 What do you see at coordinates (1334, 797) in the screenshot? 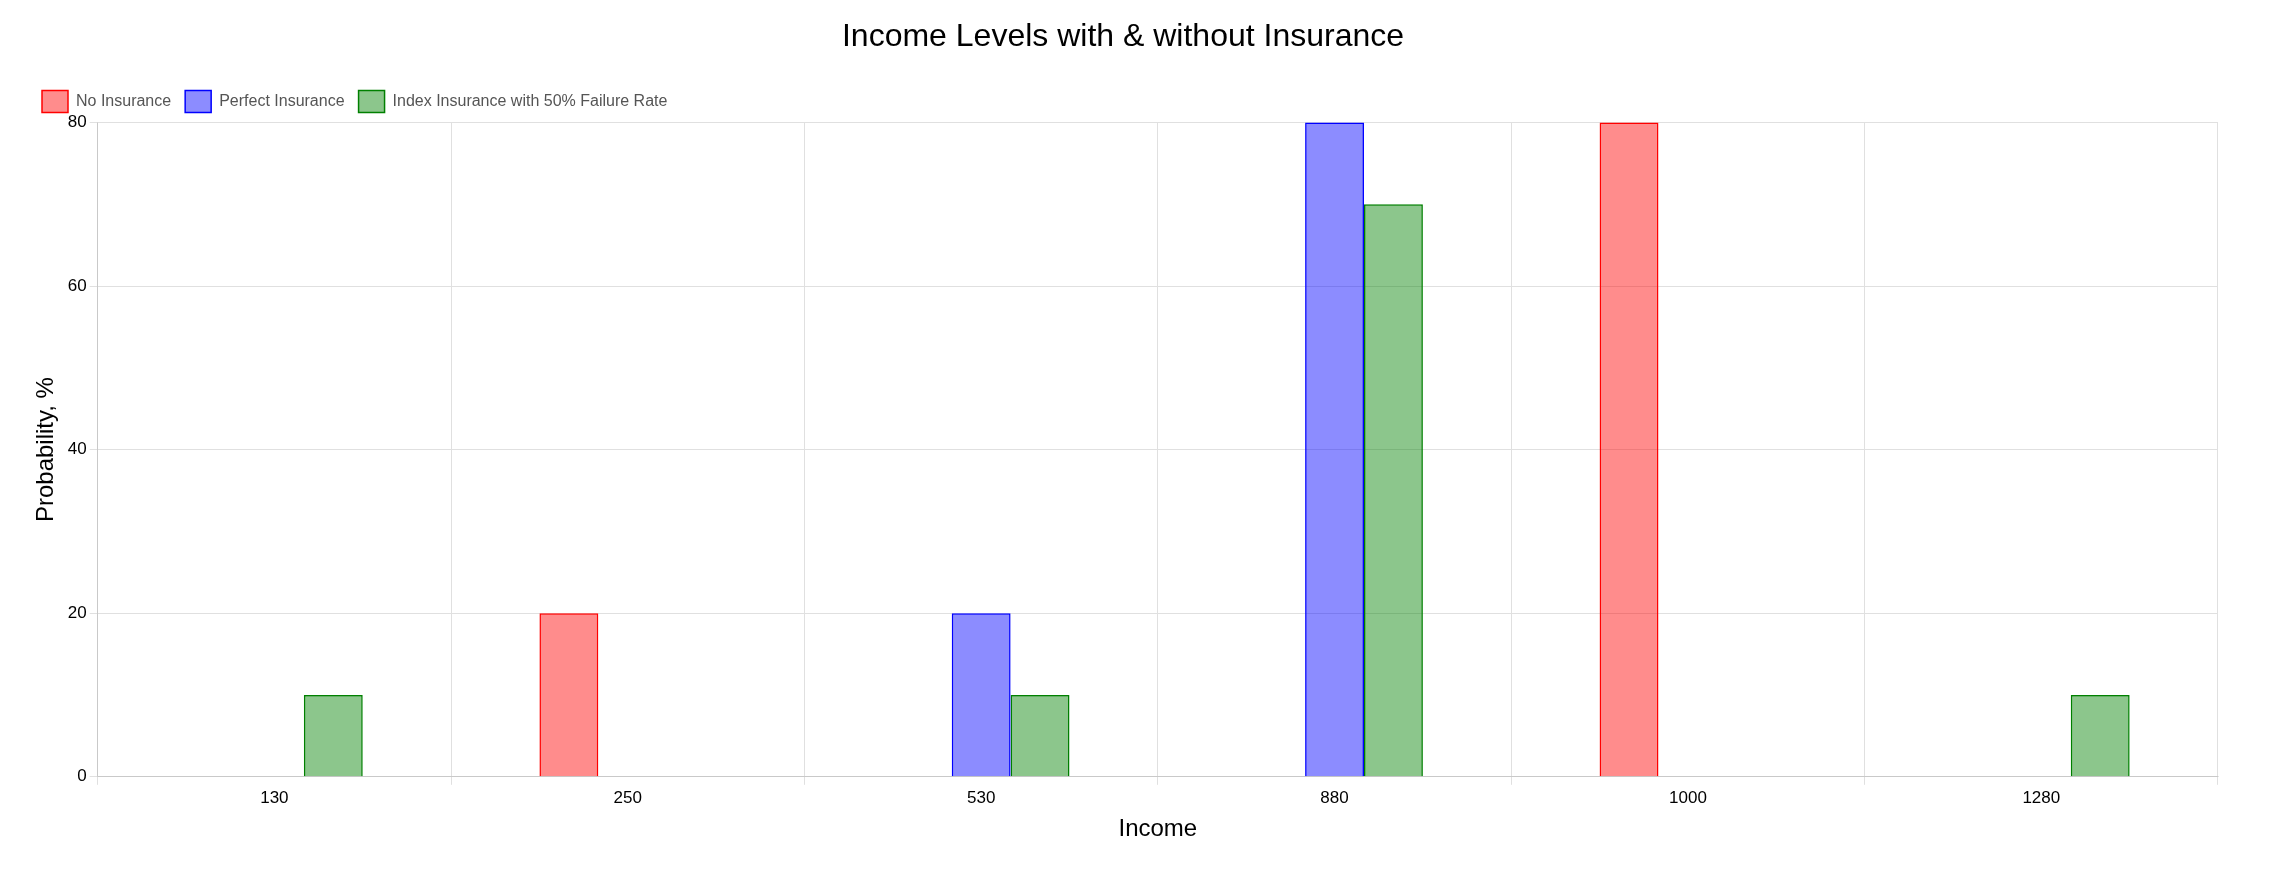
I see `x-tick-label: 880` at bounding box center [1334, 797].